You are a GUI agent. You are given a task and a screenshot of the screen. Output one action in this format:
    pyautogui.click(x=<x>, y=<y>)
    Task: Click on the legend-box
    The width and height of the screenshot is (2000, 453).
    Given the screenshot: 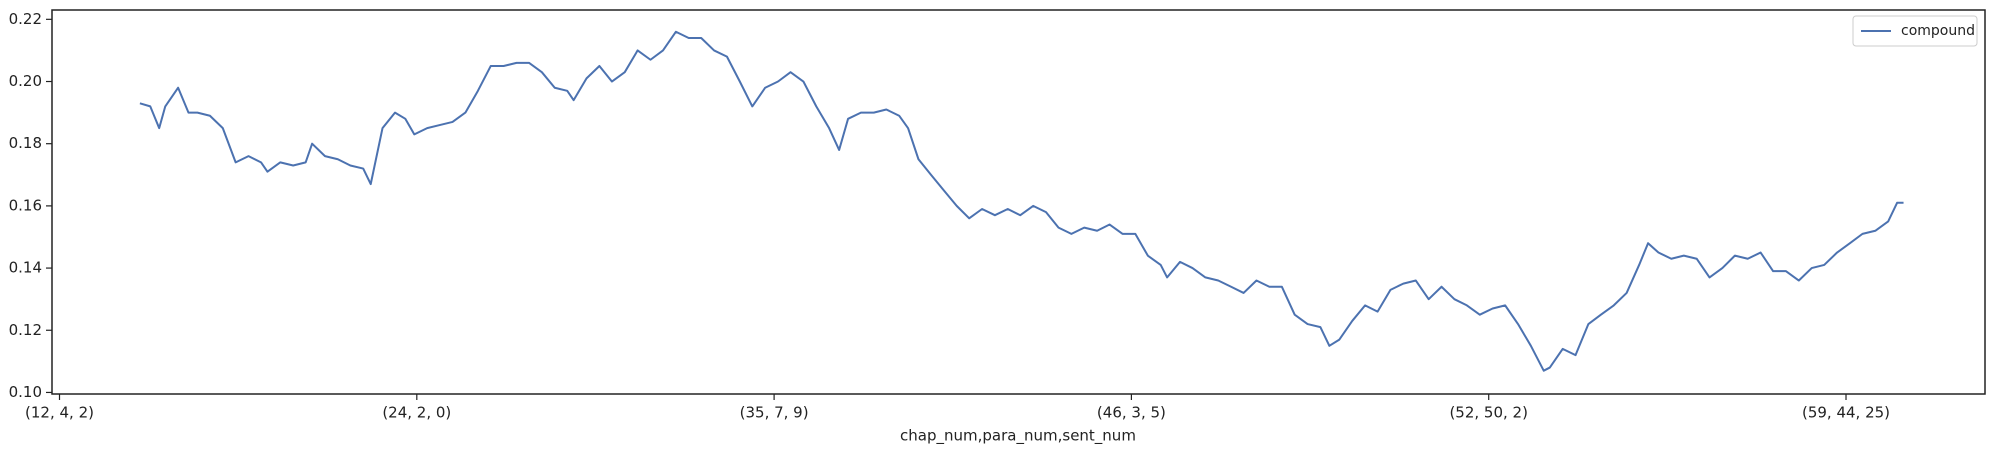 What is the action you would take?
    pyautogui.click(x=1915, y=31)
    